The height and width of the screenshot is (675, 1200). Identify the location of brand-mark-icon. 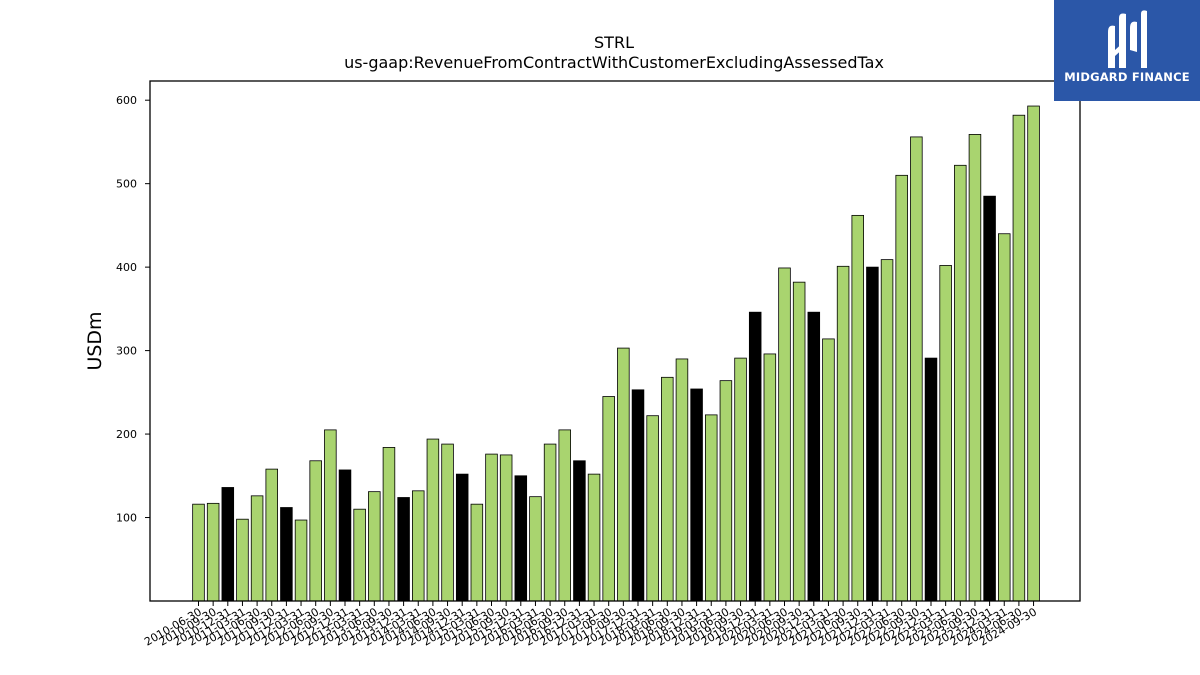
(1127, 39).